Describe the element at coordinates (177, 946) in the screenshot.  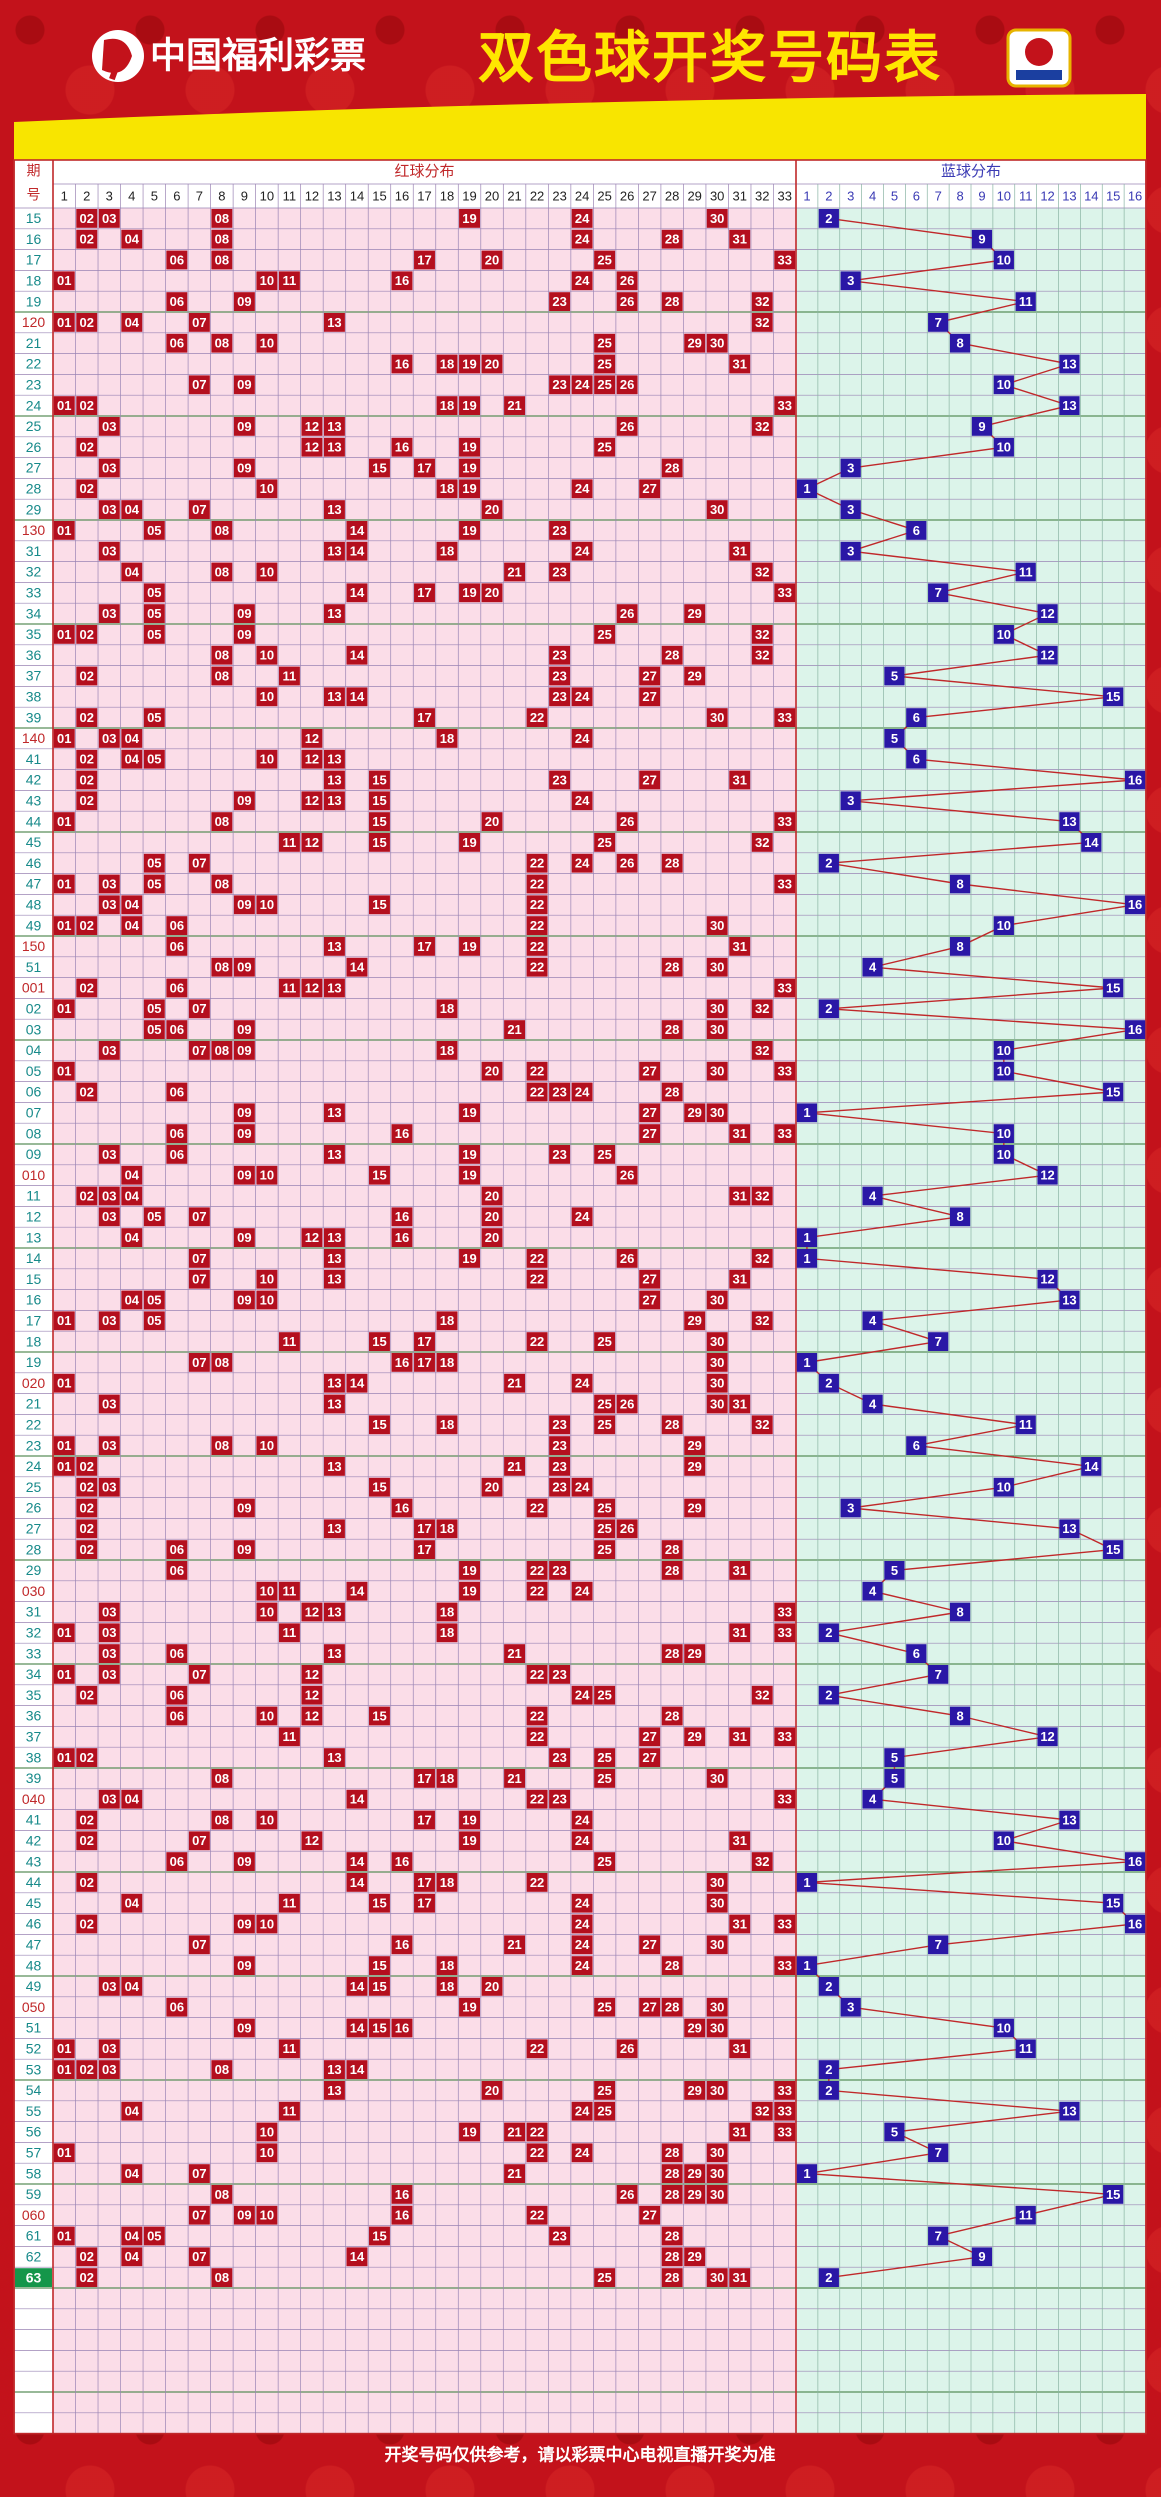
I see `red-ball-number: 06` at that location.